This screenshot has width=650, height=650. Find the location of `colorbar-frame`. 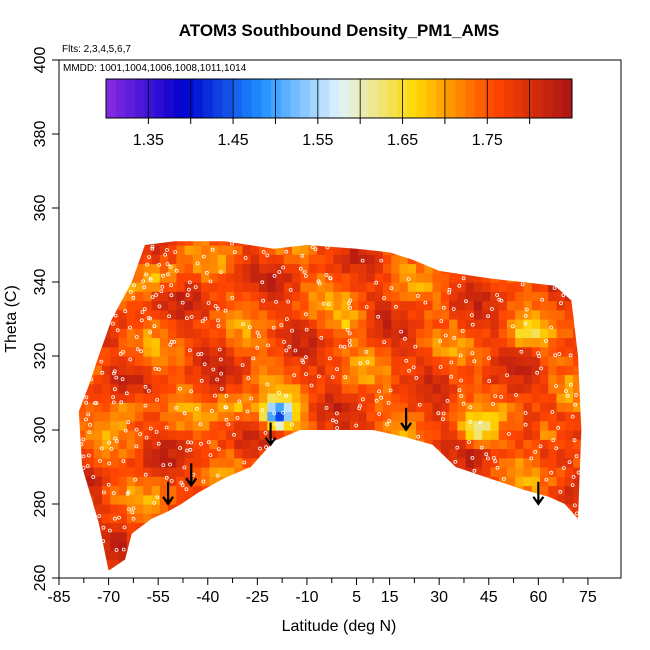

colorbar-frame is located at coordinates (339, 98).